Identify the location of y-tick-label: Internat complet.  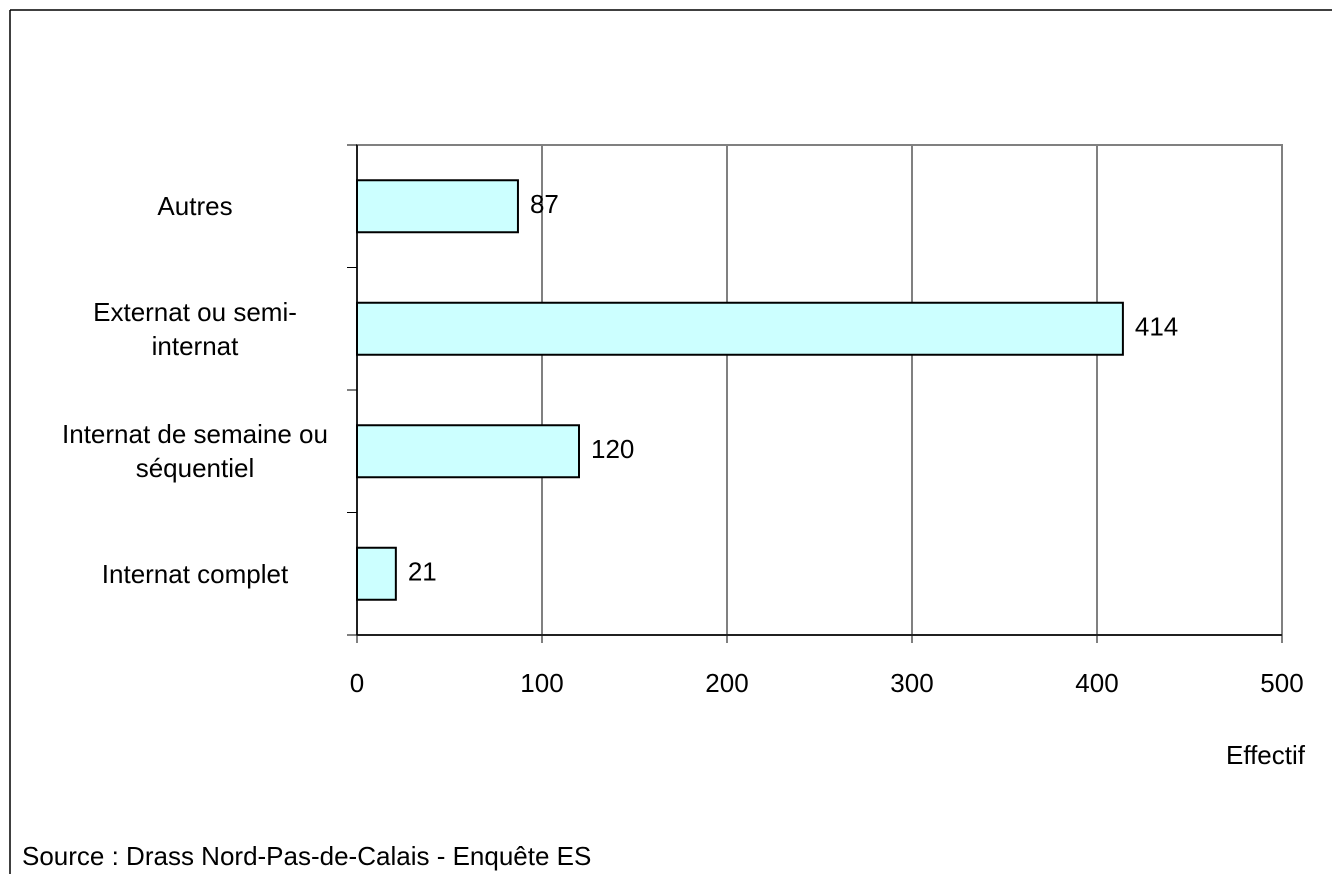
(195, 573).